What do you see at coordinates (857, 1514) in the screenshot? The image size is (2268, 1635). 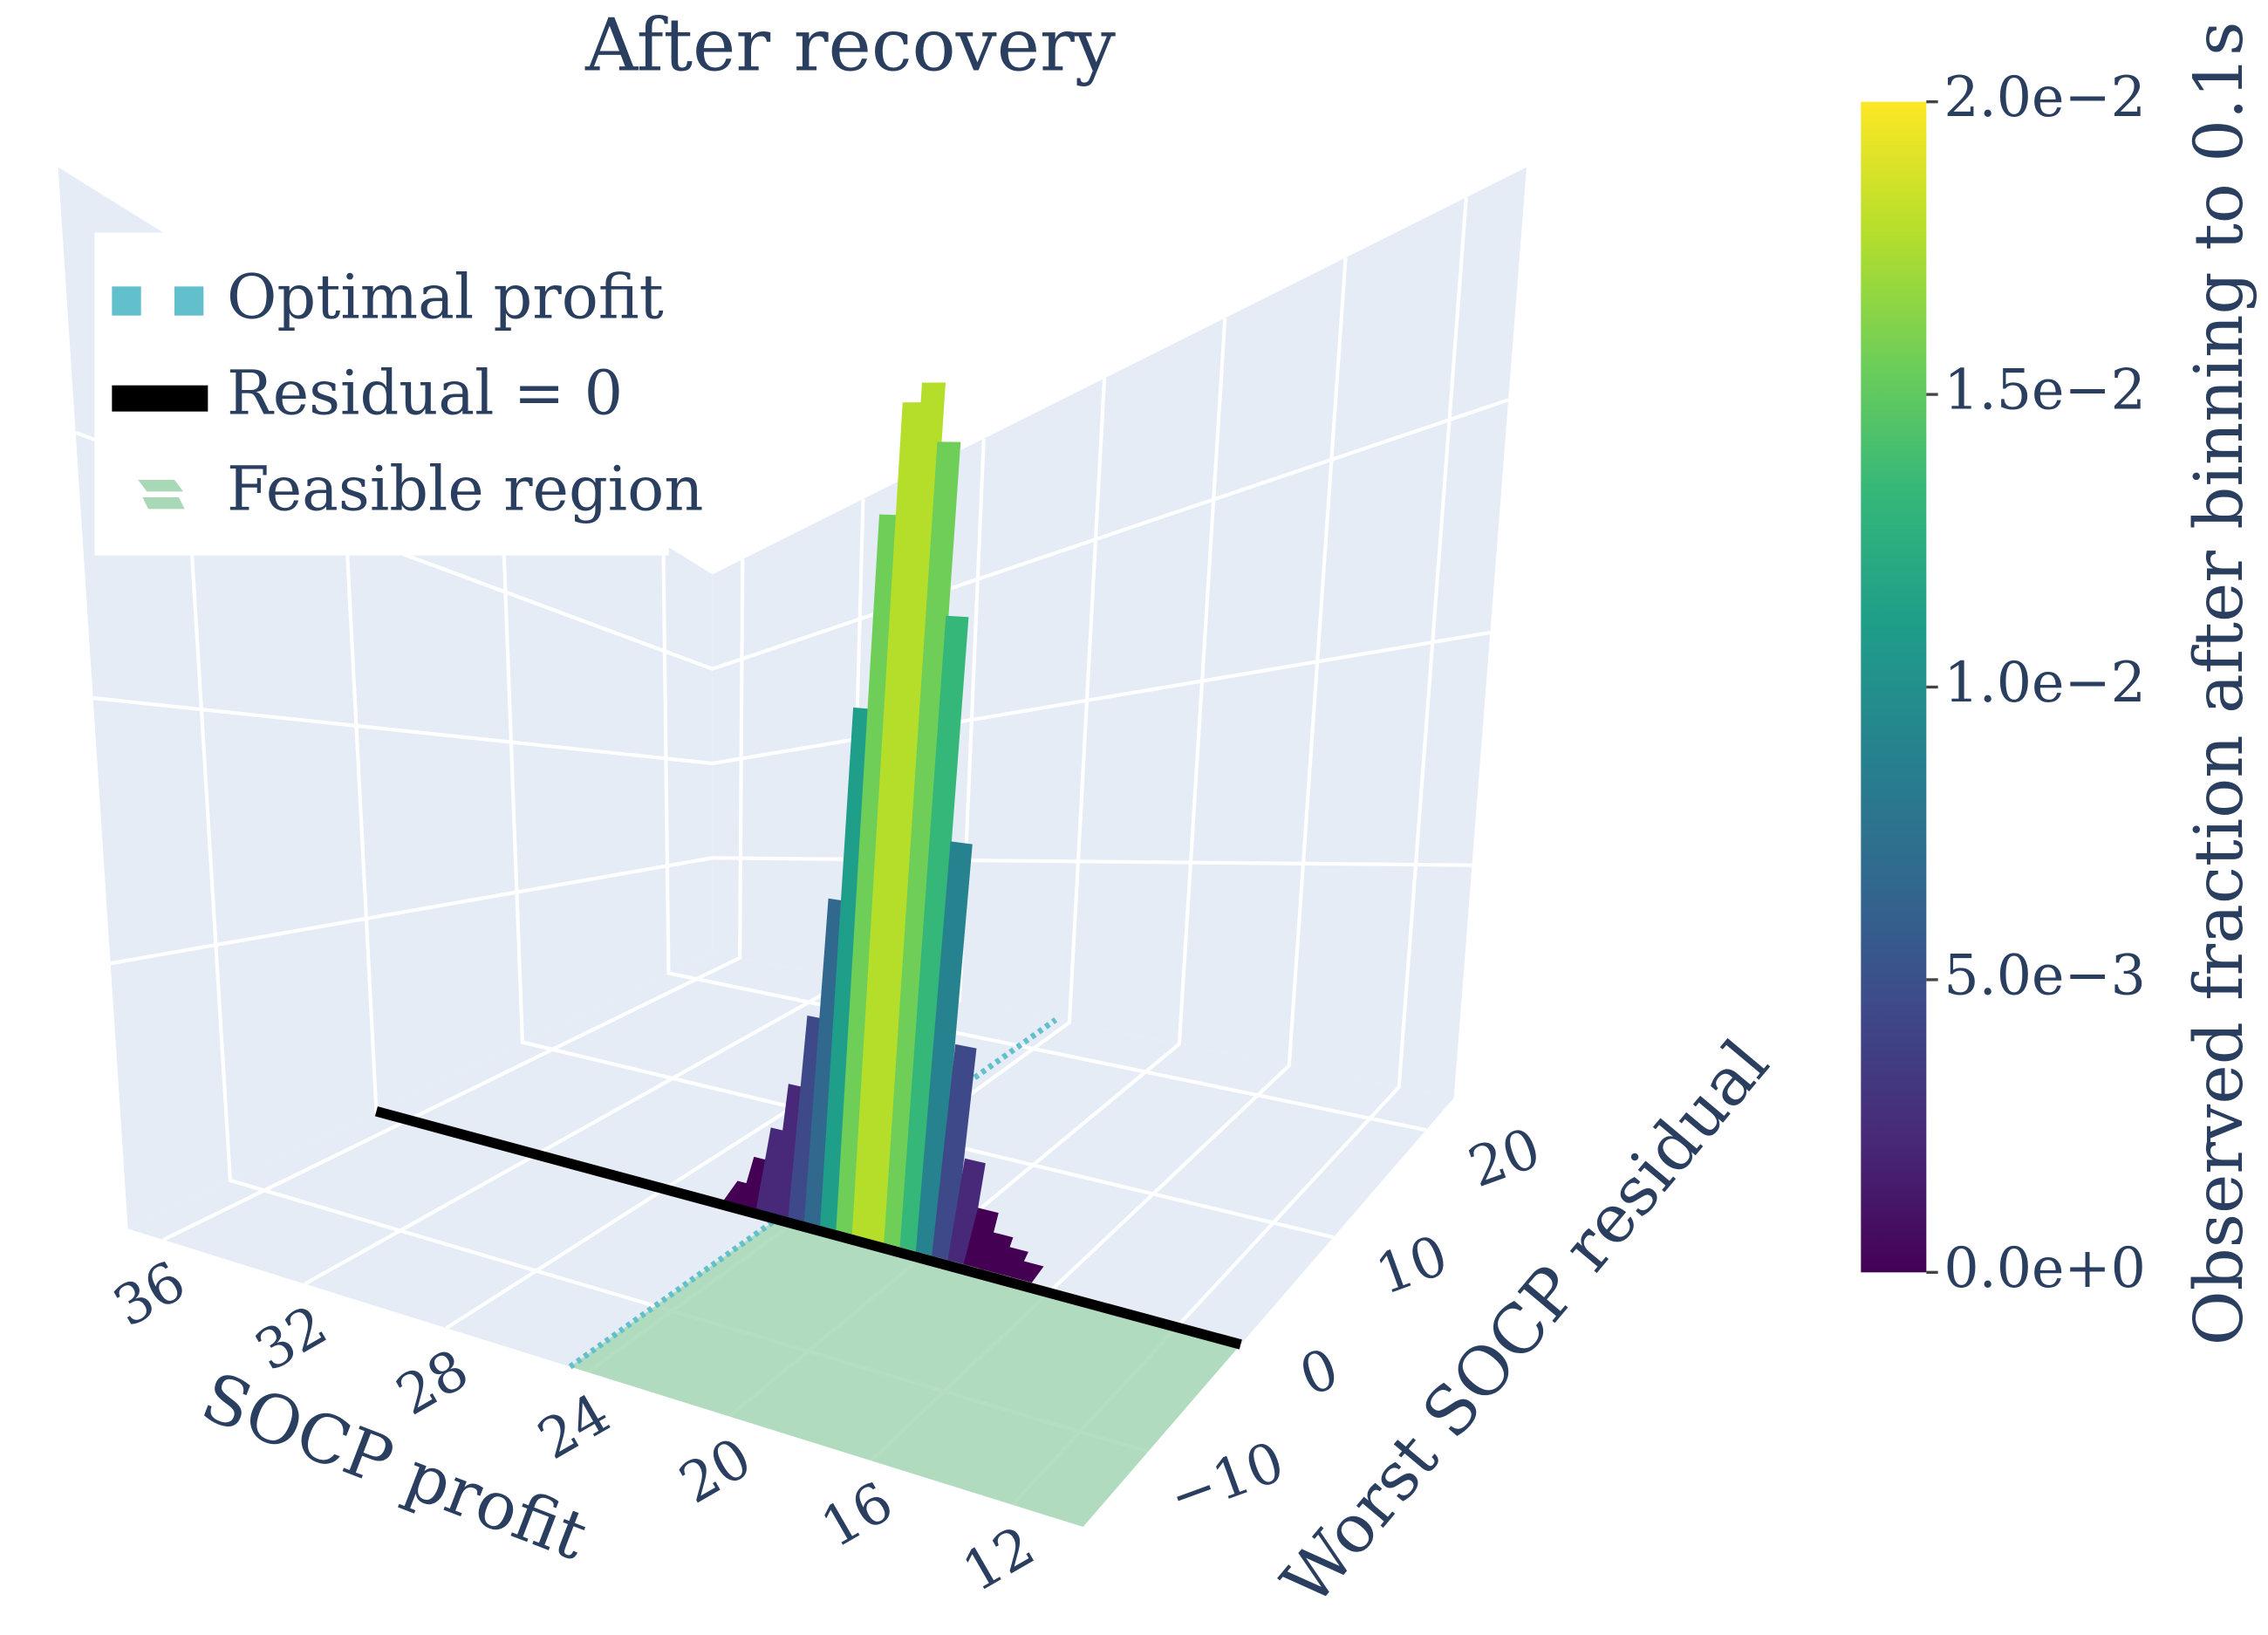 I see `x-tick-label: 16` at bounding box center [857, 1514].